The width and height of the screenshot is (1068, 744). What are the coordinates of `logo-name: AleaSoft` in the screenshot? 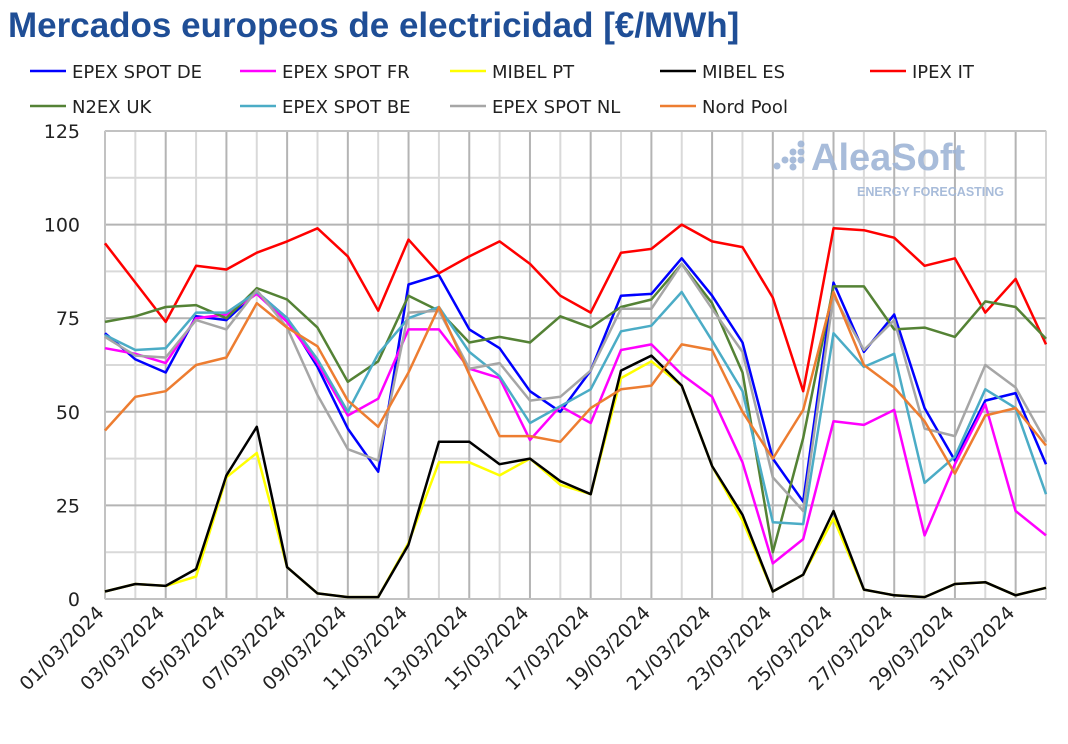 It's located at (888, 158).